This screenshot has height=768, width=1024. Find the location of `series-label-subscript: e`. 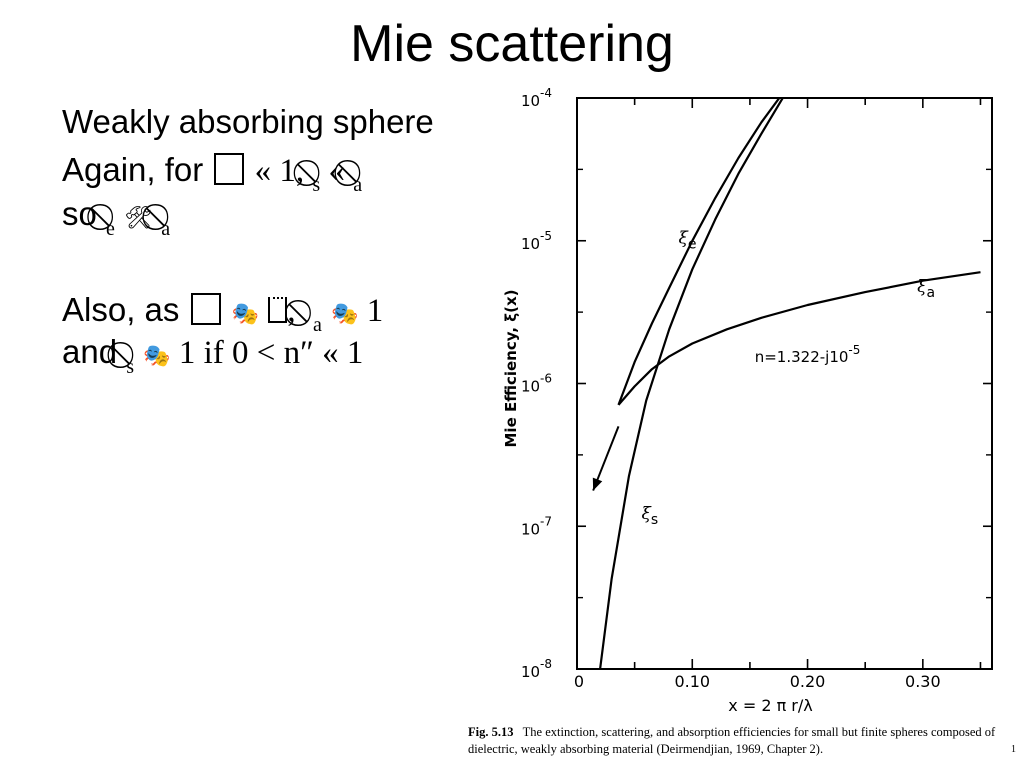

series-label-subscript: e is located at coordinates (692, 245).